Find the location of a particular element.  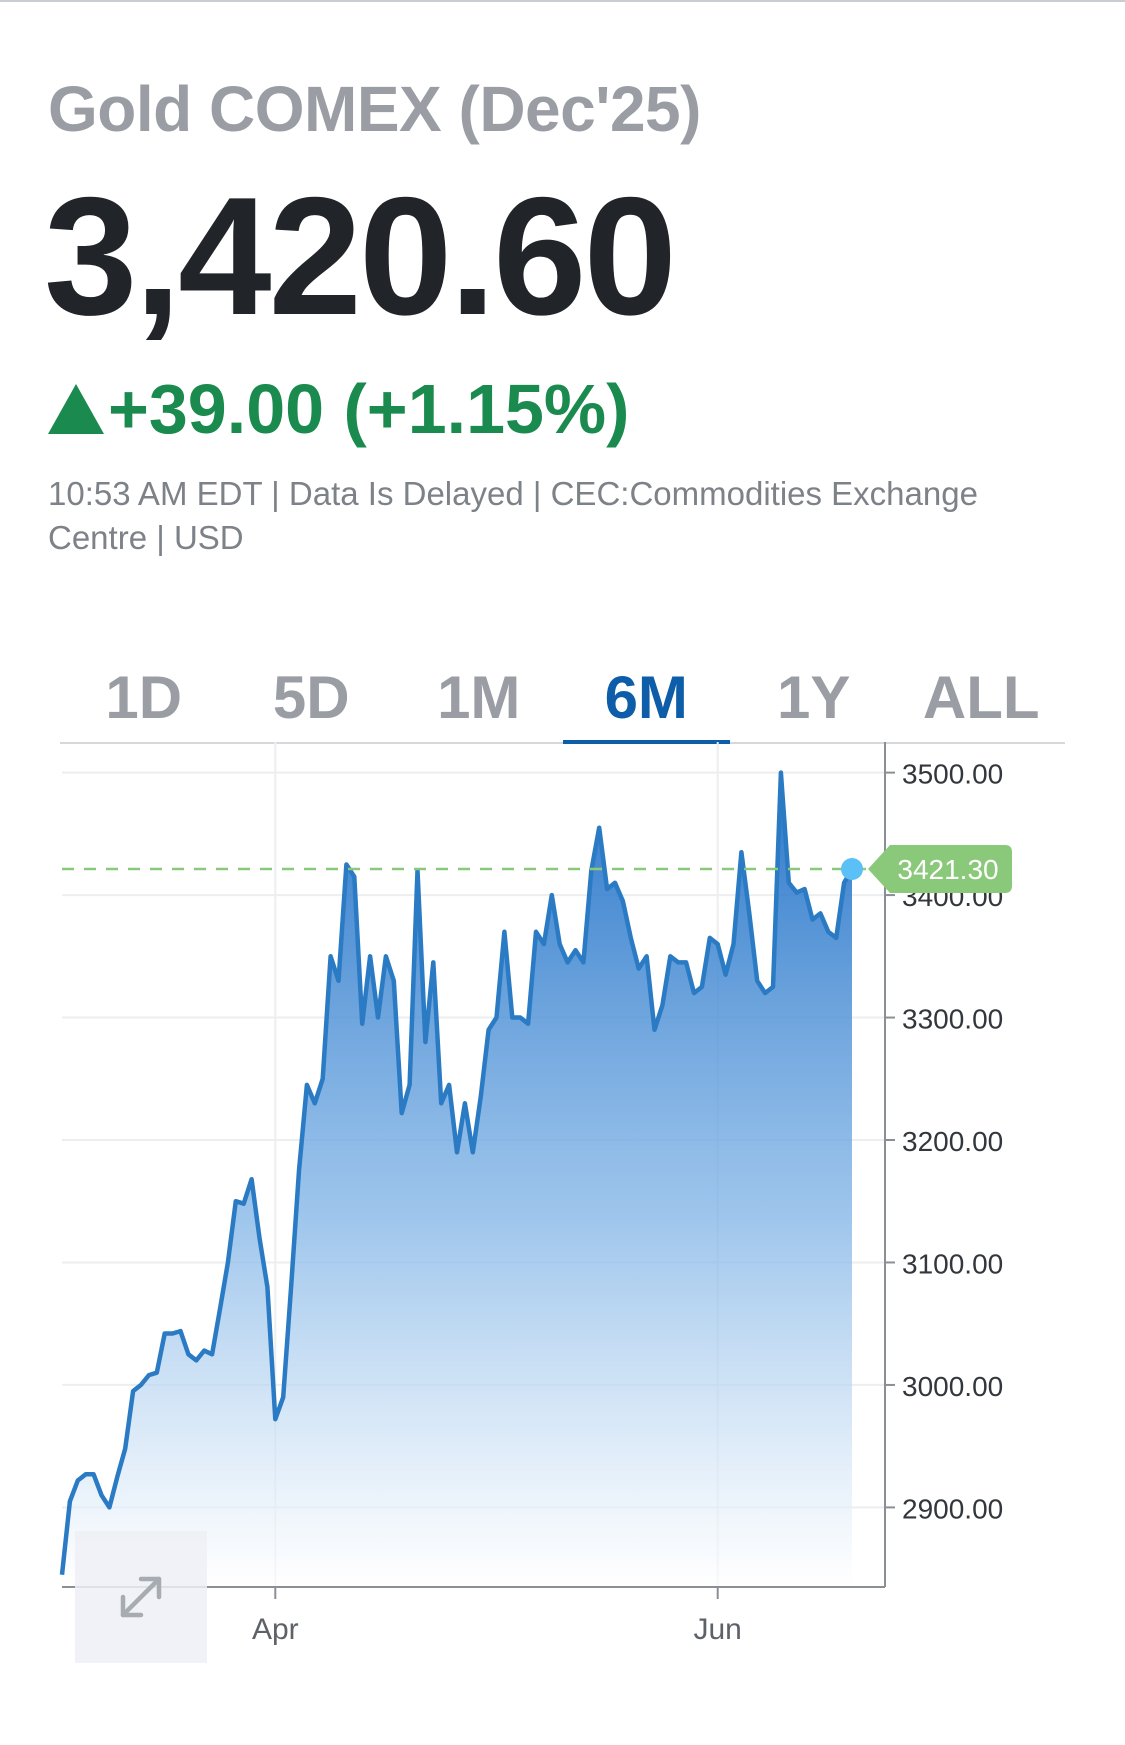

y-tick-label: 3500.00 is located at coordinates (952, 774).